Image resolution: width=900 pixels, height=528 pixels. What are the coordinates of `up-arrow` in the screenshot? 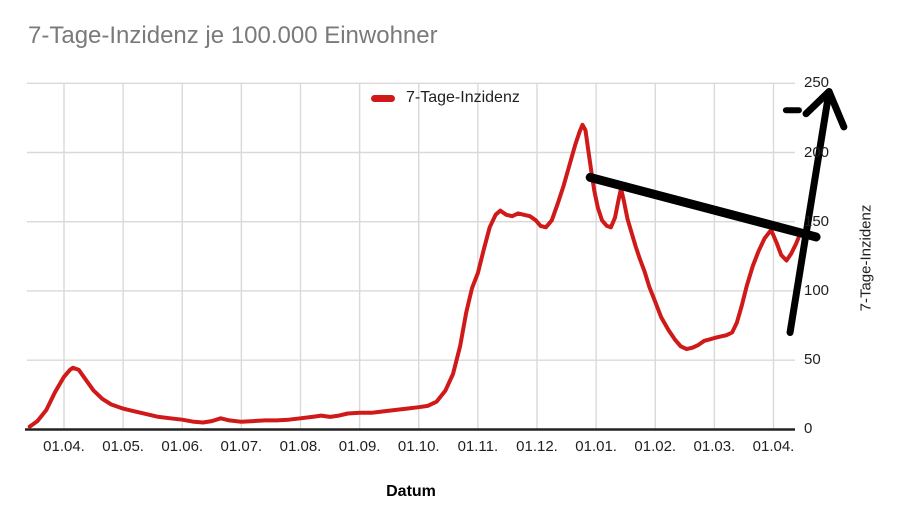 It's located at (809, 212).